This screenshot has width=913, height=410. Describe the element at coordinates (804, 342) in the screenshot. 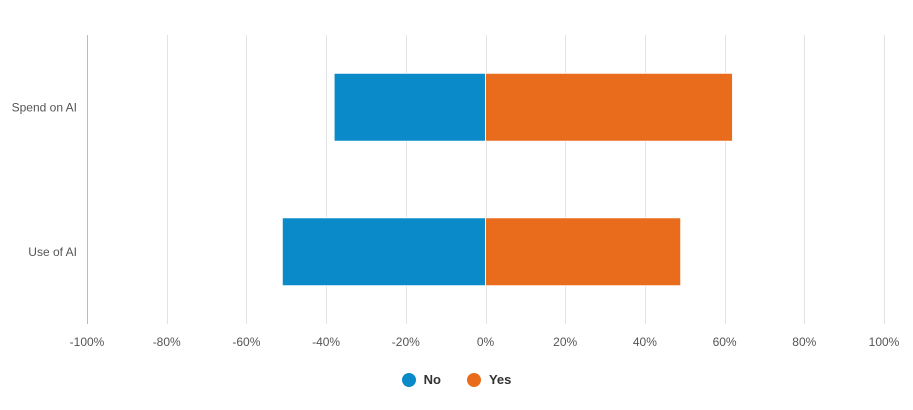

I see `x-tick-label: 80%` at that location.